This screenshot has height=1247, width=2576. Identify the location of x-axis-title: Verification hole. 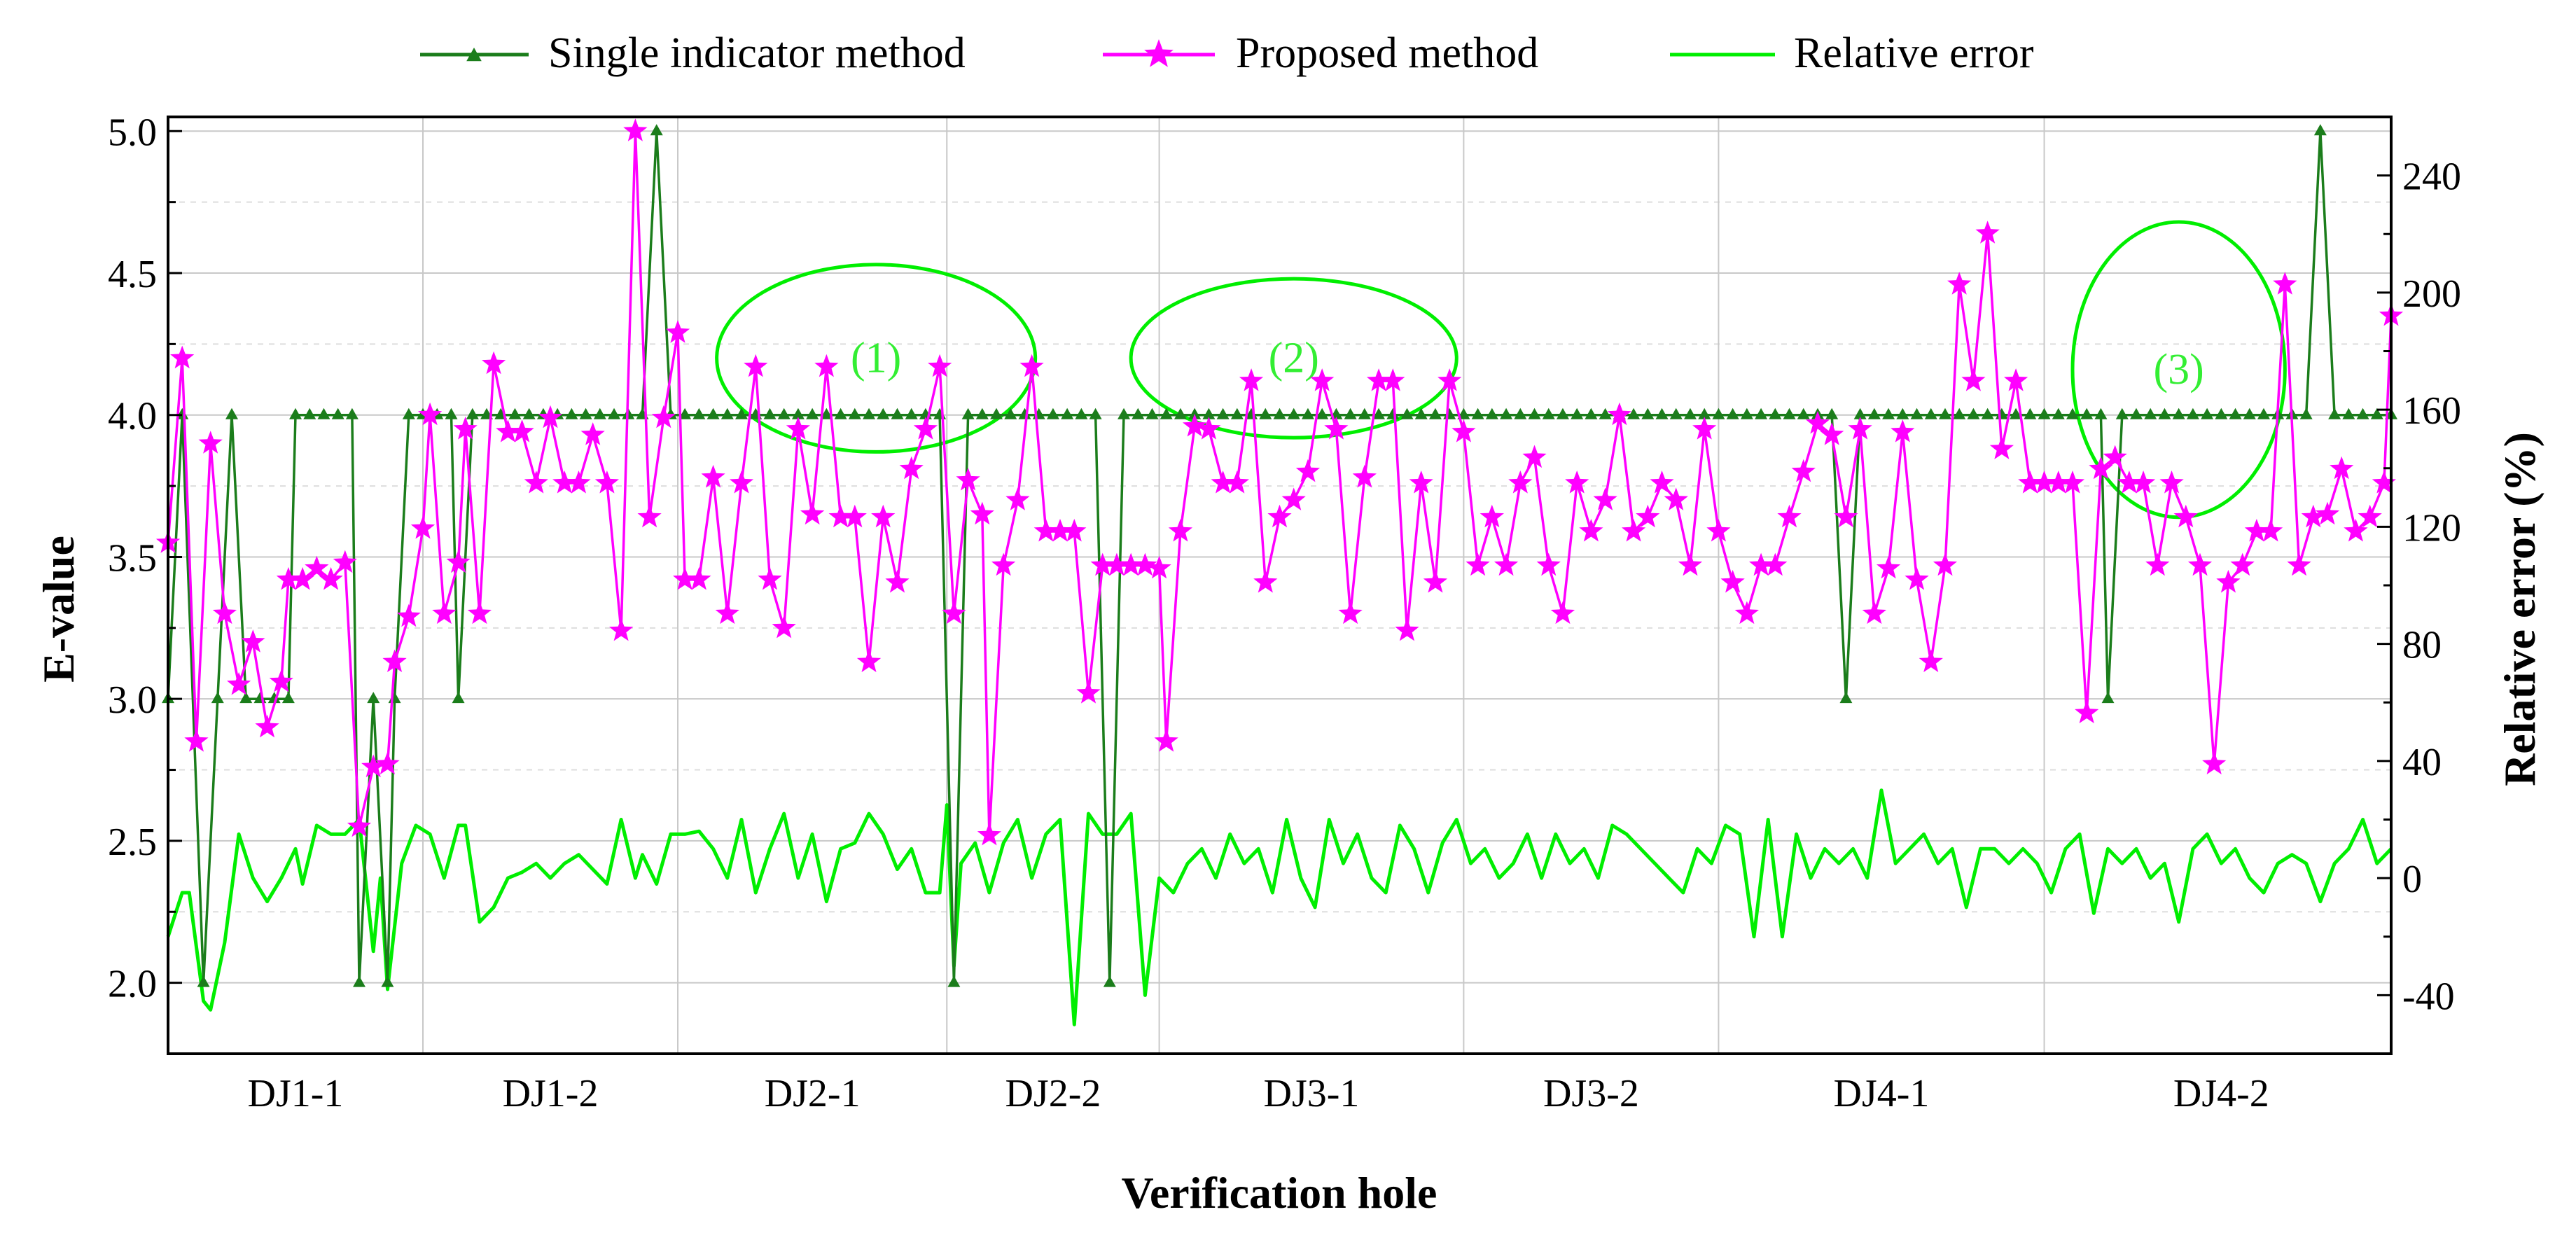
(1279, 1193).